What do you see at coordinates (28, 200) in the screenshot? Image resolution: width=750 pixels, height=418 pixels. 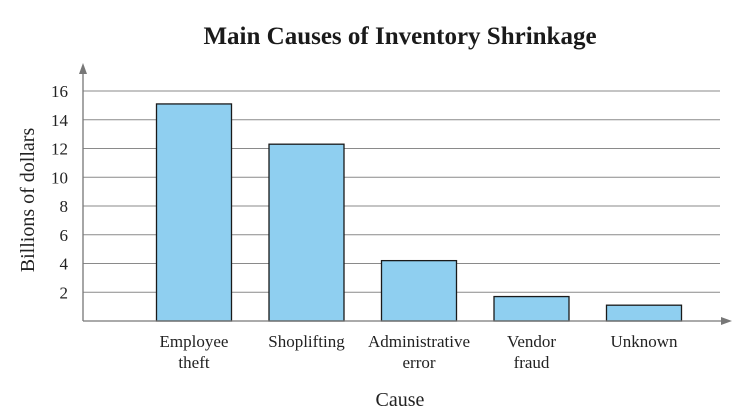 I see `y-axis-label: Billions of dollars` at bounding box center [28, 200].